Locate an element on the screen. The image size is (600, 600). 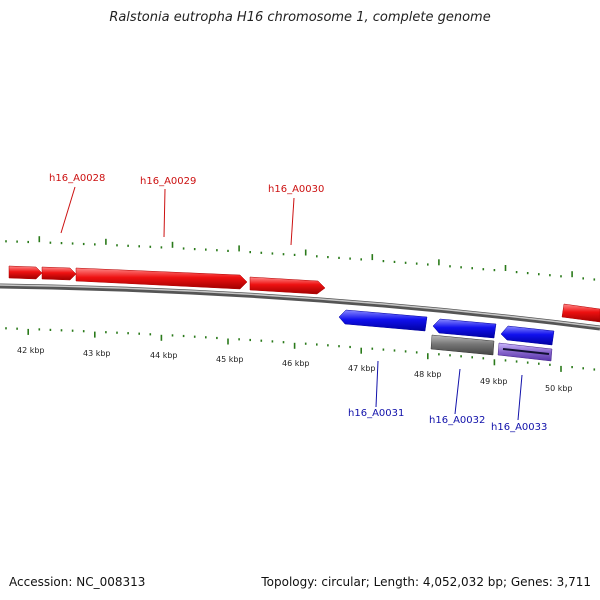
gene-label: h16_A0031 is located at coordinates (376, 413).